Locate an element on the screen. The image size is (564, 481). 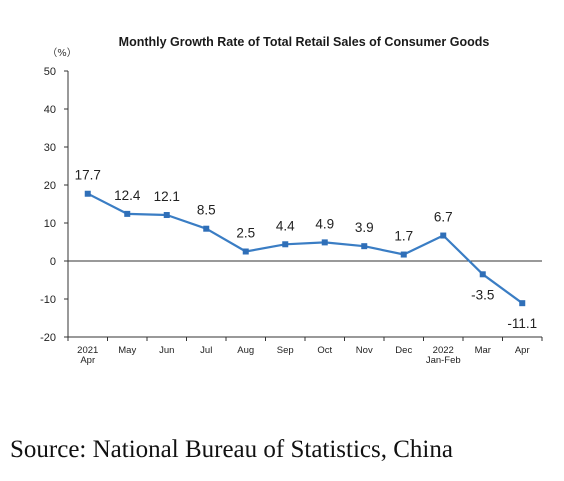
x-tick-label: Nov is located at coordinates (364, 350).